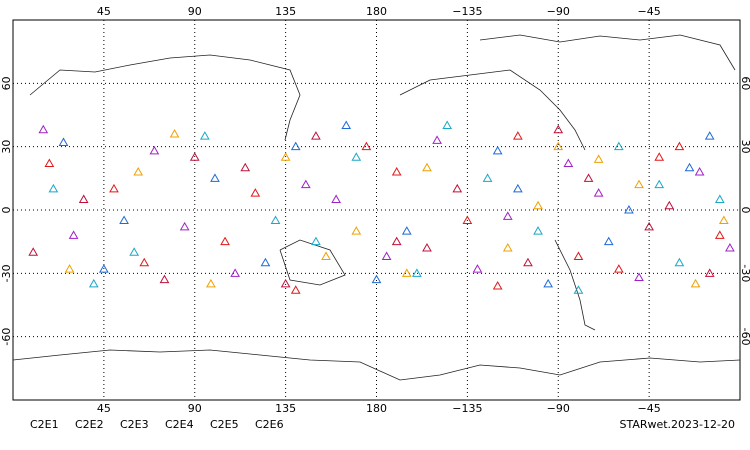 The image size is (750, 450). I want to click on y-tick-label-left: -60, so click(6, 337).